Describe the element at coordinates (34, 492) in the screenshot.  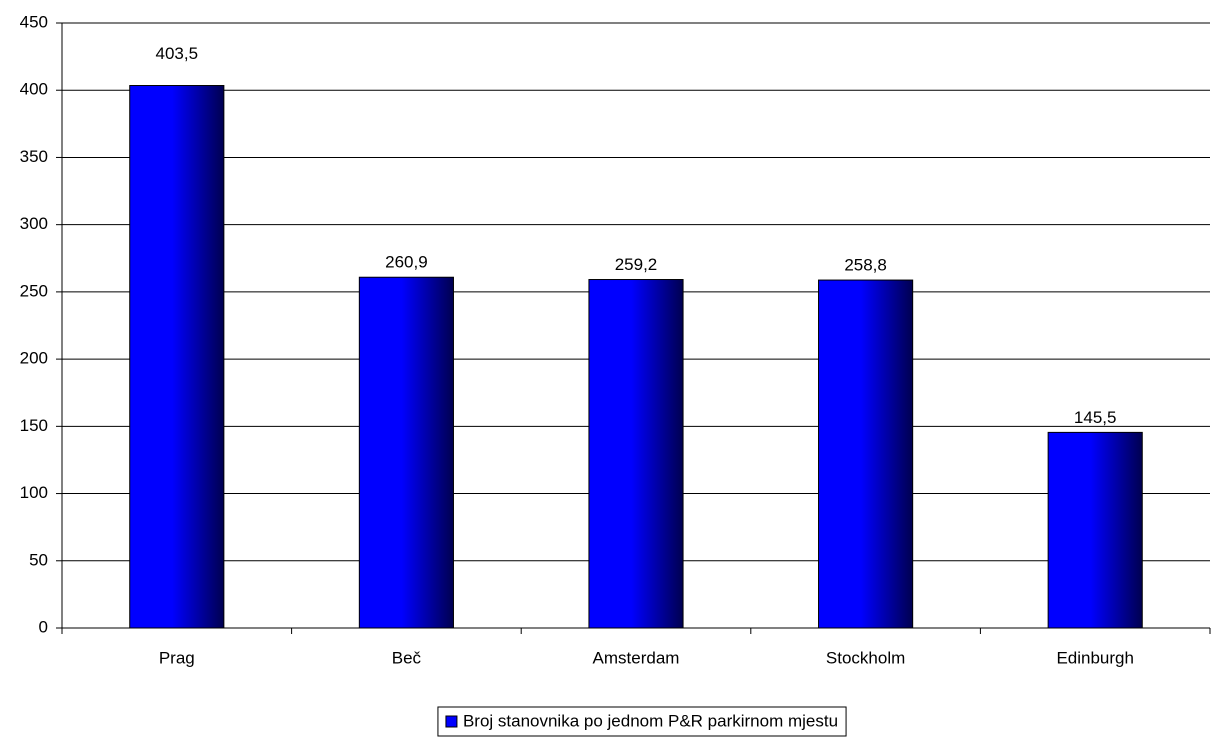
I see `y-tick-label: 100` at that location.